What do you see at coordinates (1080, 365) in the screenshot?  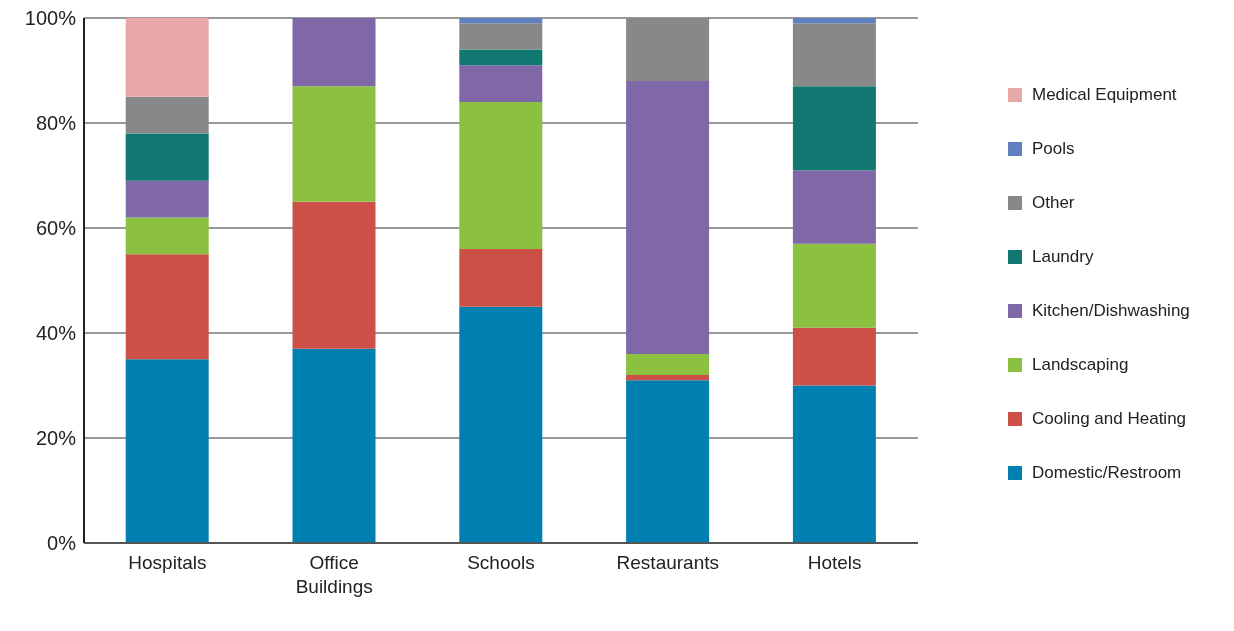 I see `legend-label: Landscaping` at bounding box center [1080, 365].